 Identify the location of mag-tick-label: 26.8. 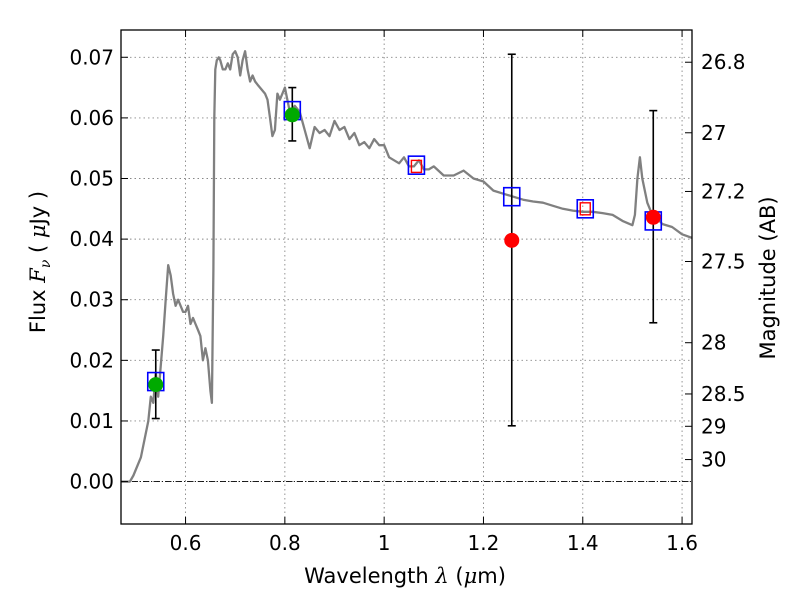
(723, 62).